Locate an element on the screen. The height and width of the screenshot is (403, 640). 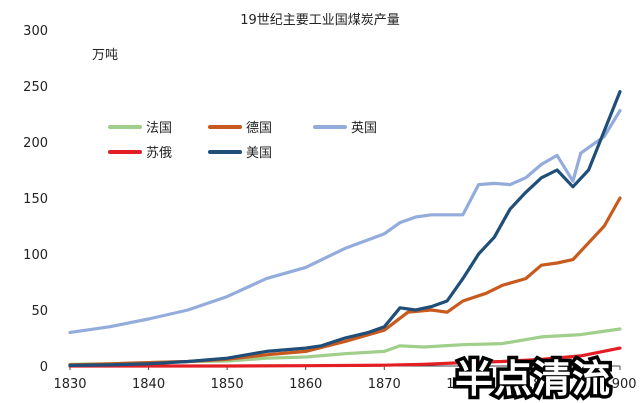
x-tick-label: 1870 is located at coordinates (384, 384).